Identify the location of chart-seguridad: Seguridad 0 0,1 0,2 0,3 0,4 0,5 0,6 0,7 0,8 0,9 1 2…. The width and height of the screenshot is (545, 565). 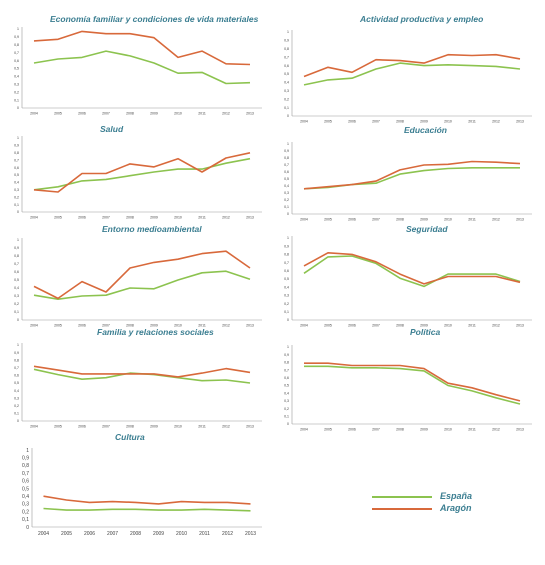
(408, 278).